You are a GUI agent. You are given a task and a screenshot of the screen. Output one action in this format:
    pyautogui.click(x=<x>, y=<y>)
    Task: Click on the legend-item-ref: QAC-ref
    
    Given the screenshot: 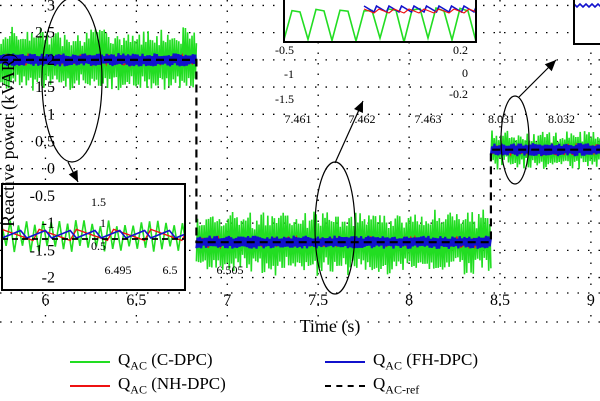 What is the action you would take?
    pyautogui.click(x=372, y=385)
    